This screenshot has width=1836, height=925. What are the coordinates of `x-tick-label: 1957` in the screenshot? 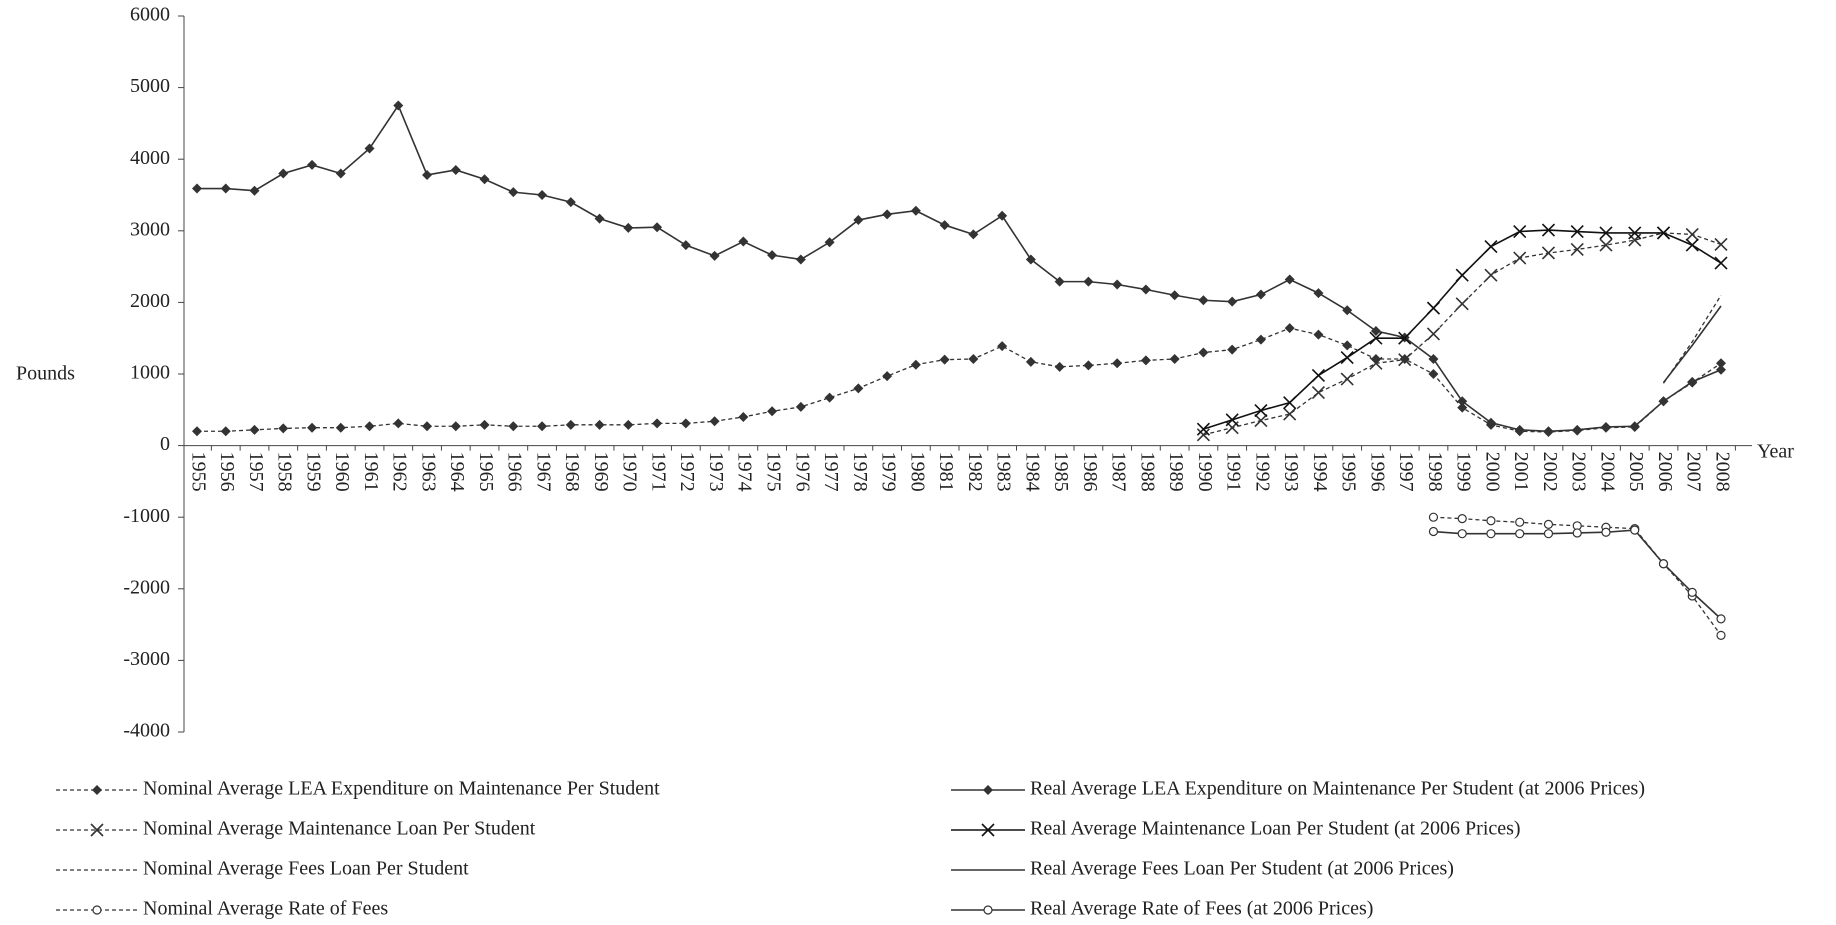 It's located at (256, 472).